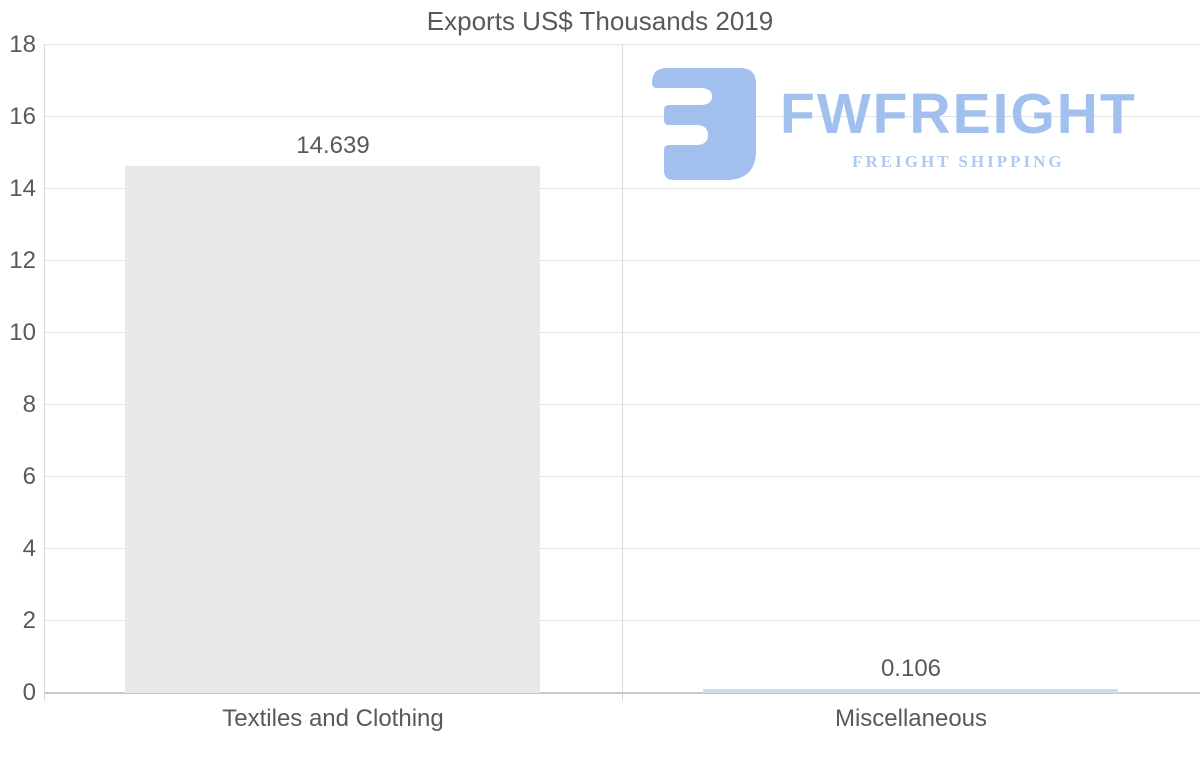 This screenshot has height=763, width=1200. I want to click on logo-brand-text: FWFREIGHT, so click(958, 114).